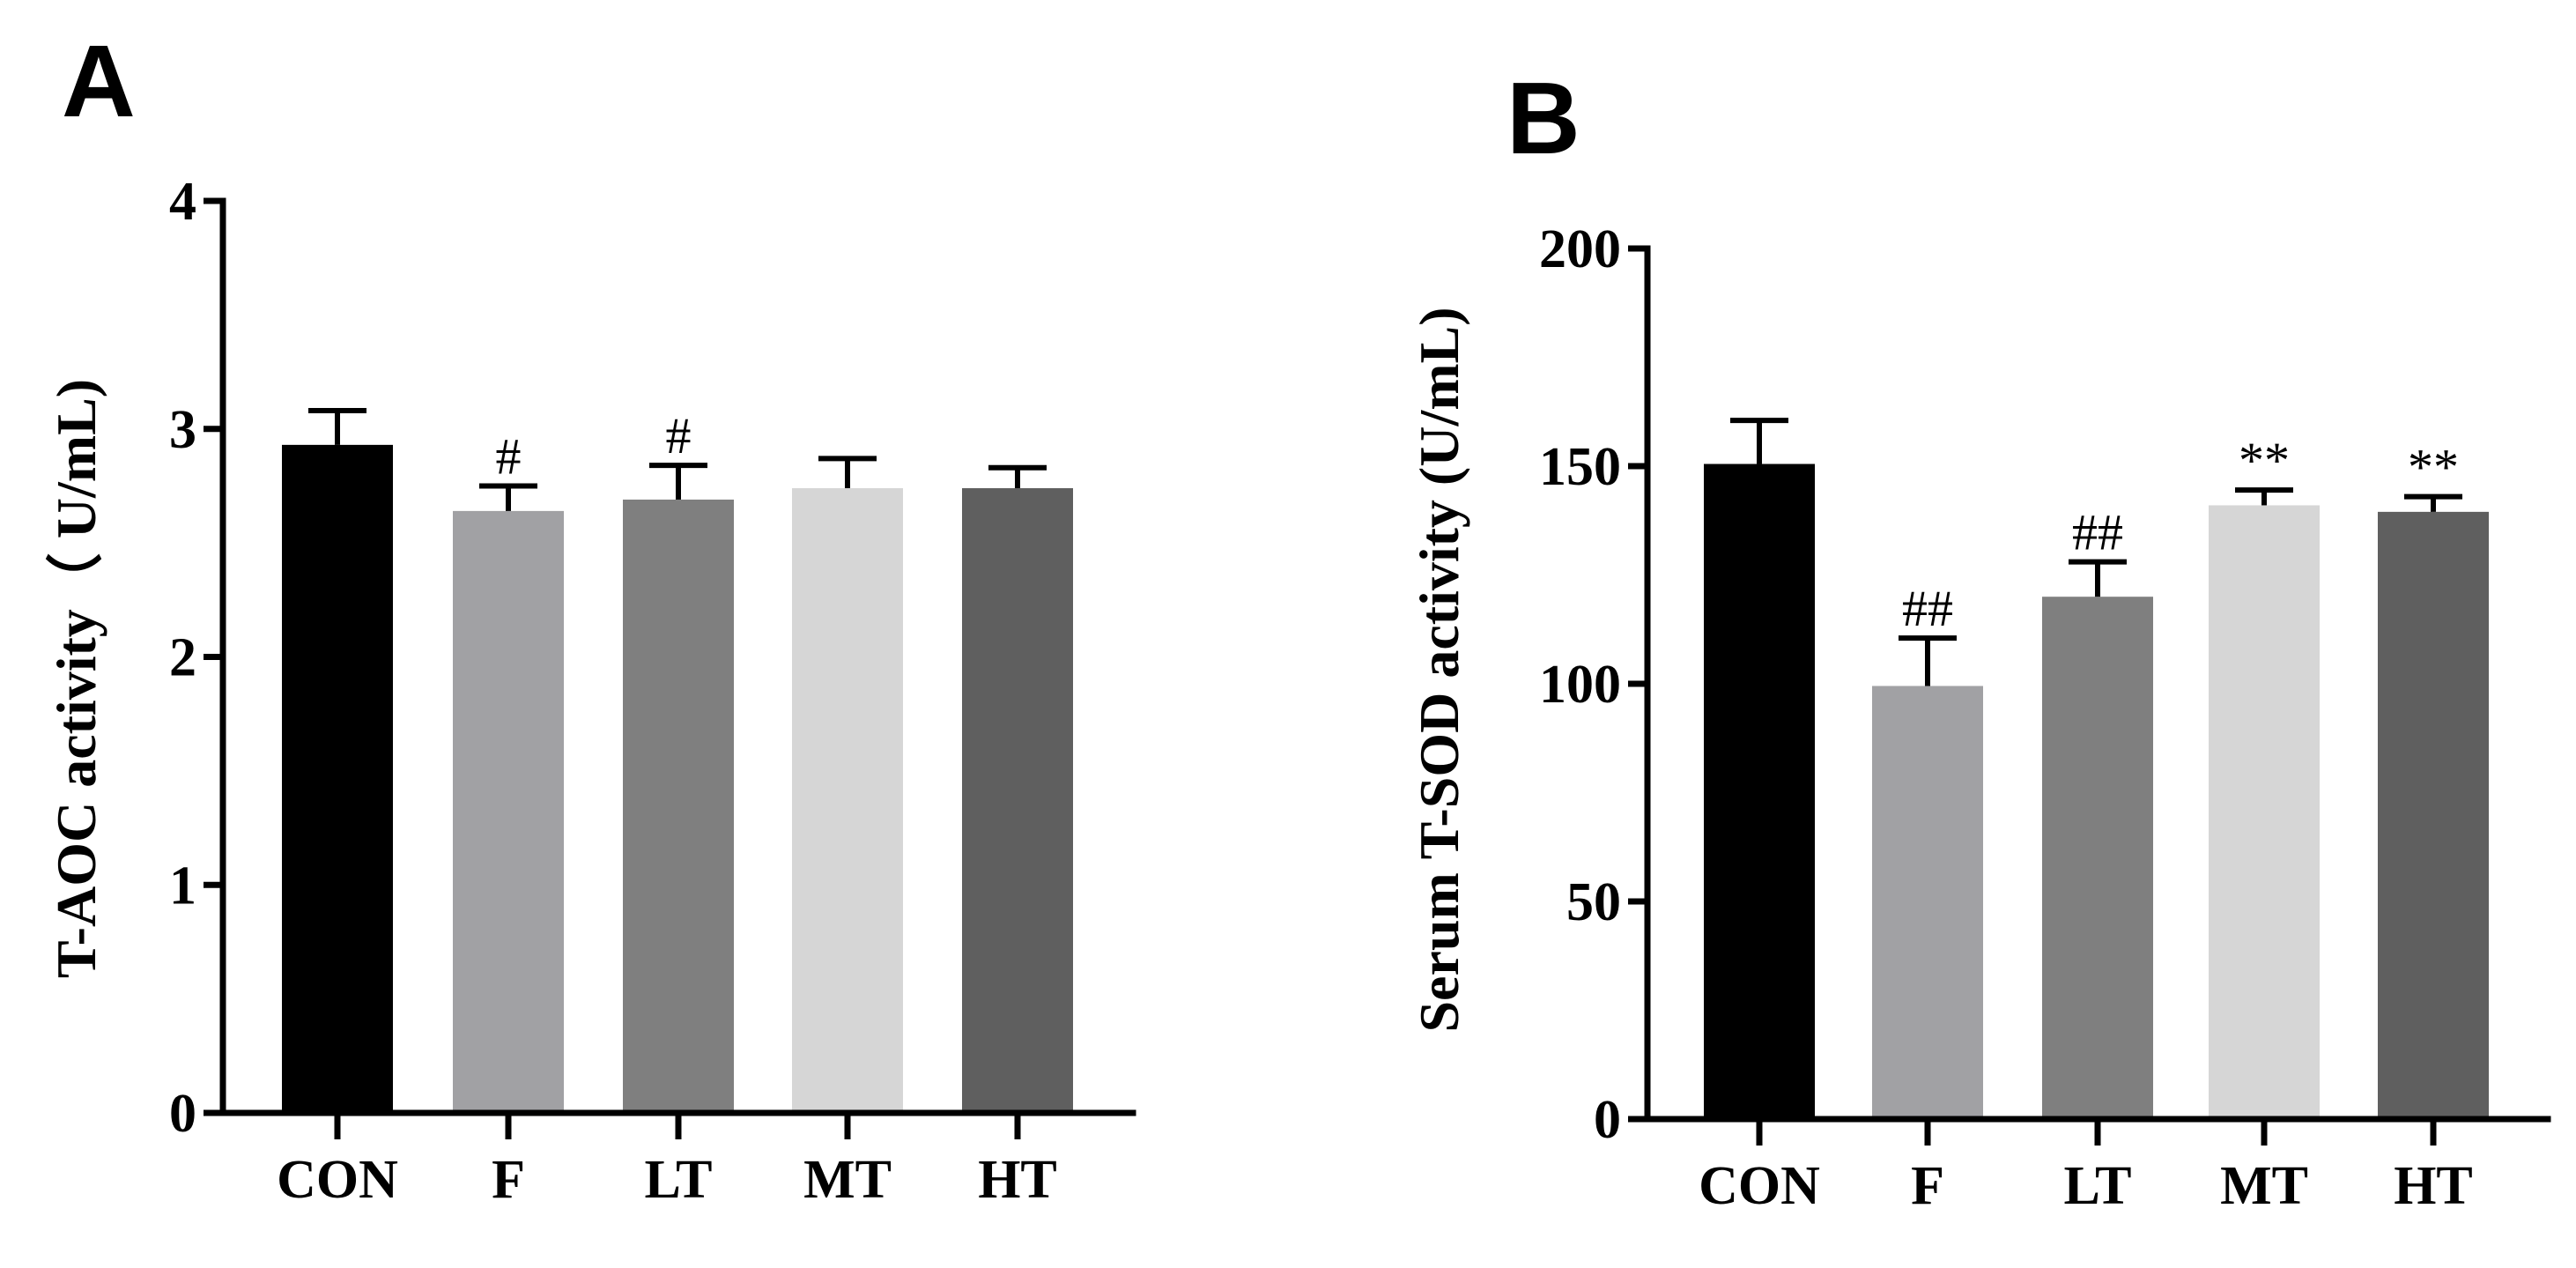  Describe the element at coordinates (679, 806) in the screenshot. I see `panel-a-bar-lt` at that location.